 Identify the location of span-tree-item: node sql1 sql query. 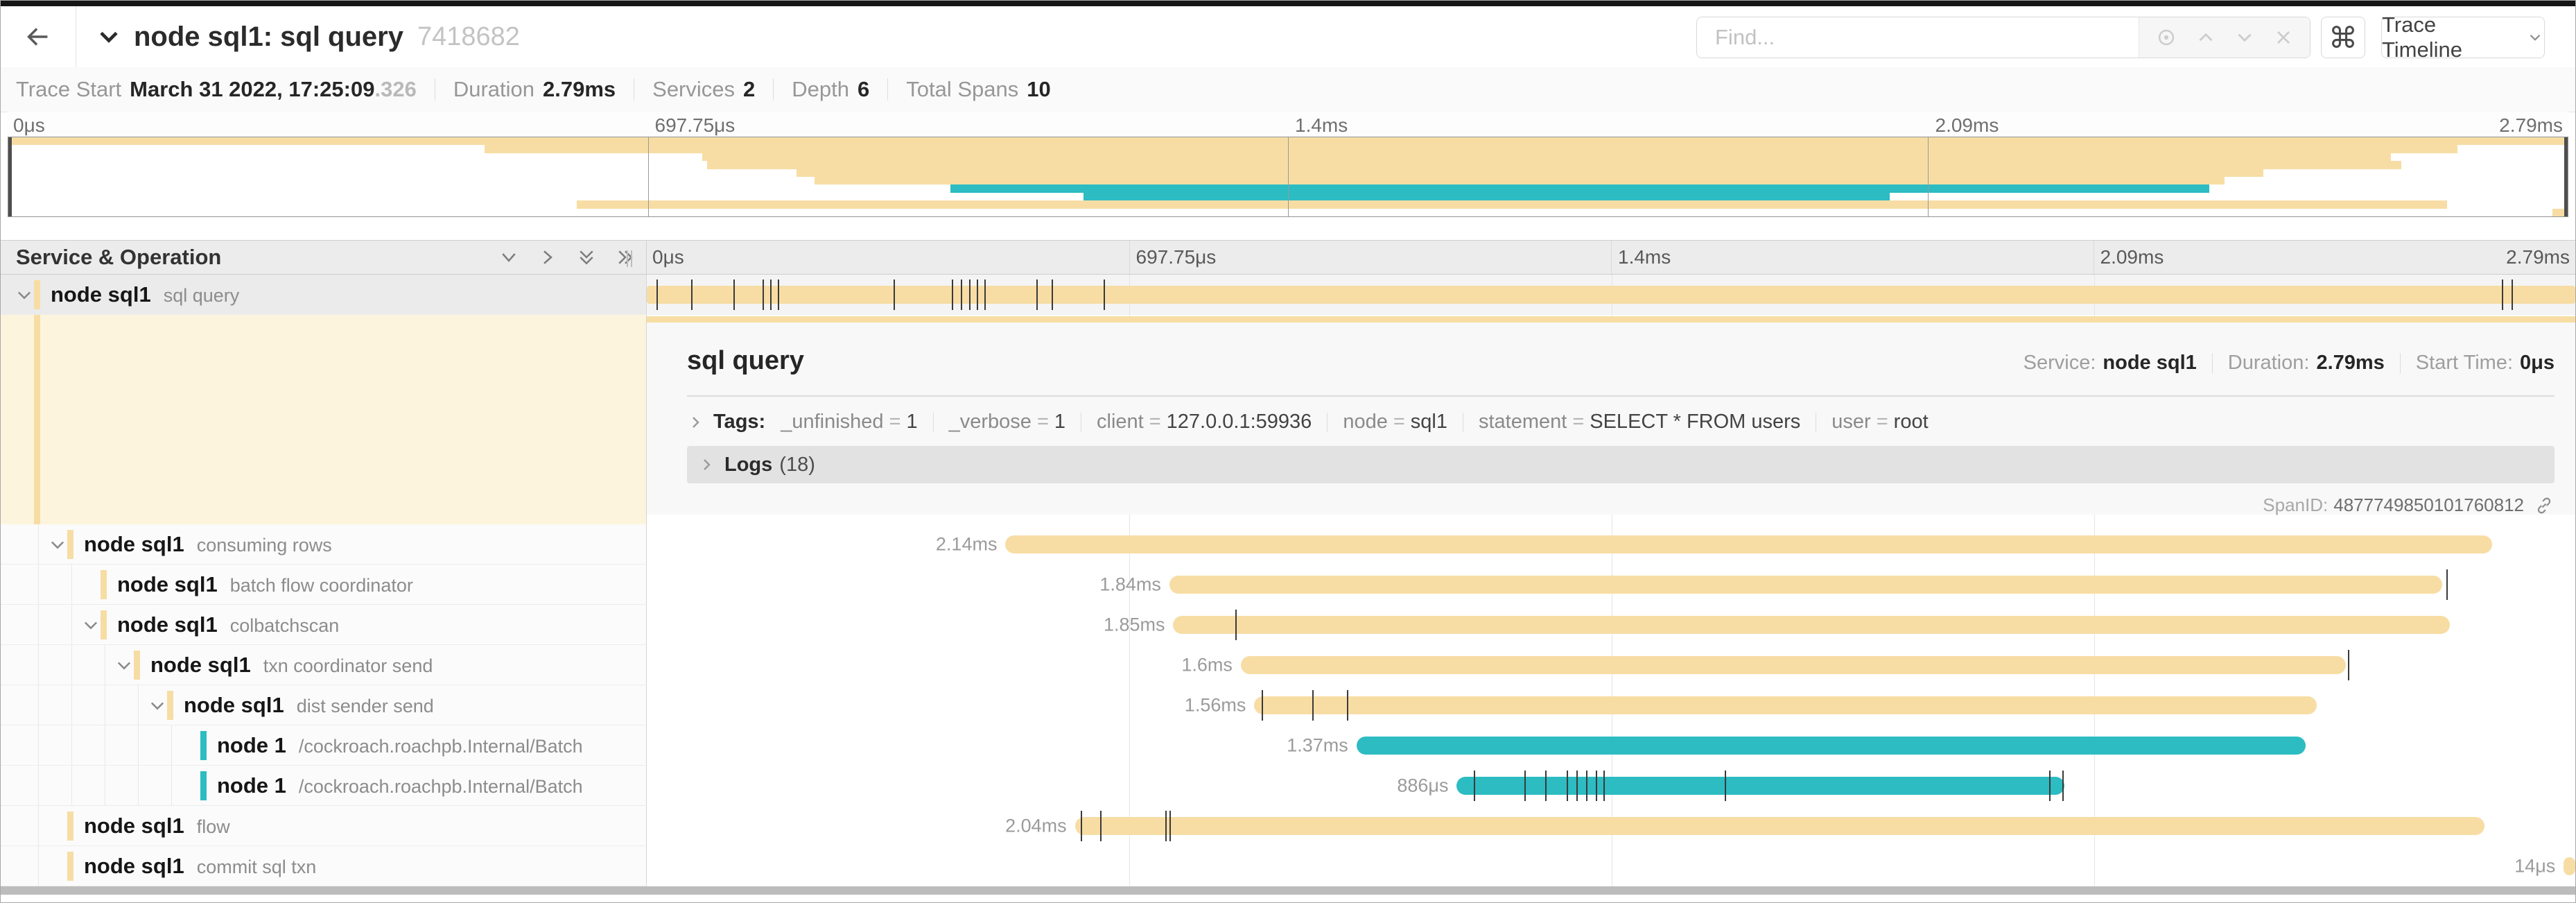
(324, 295).